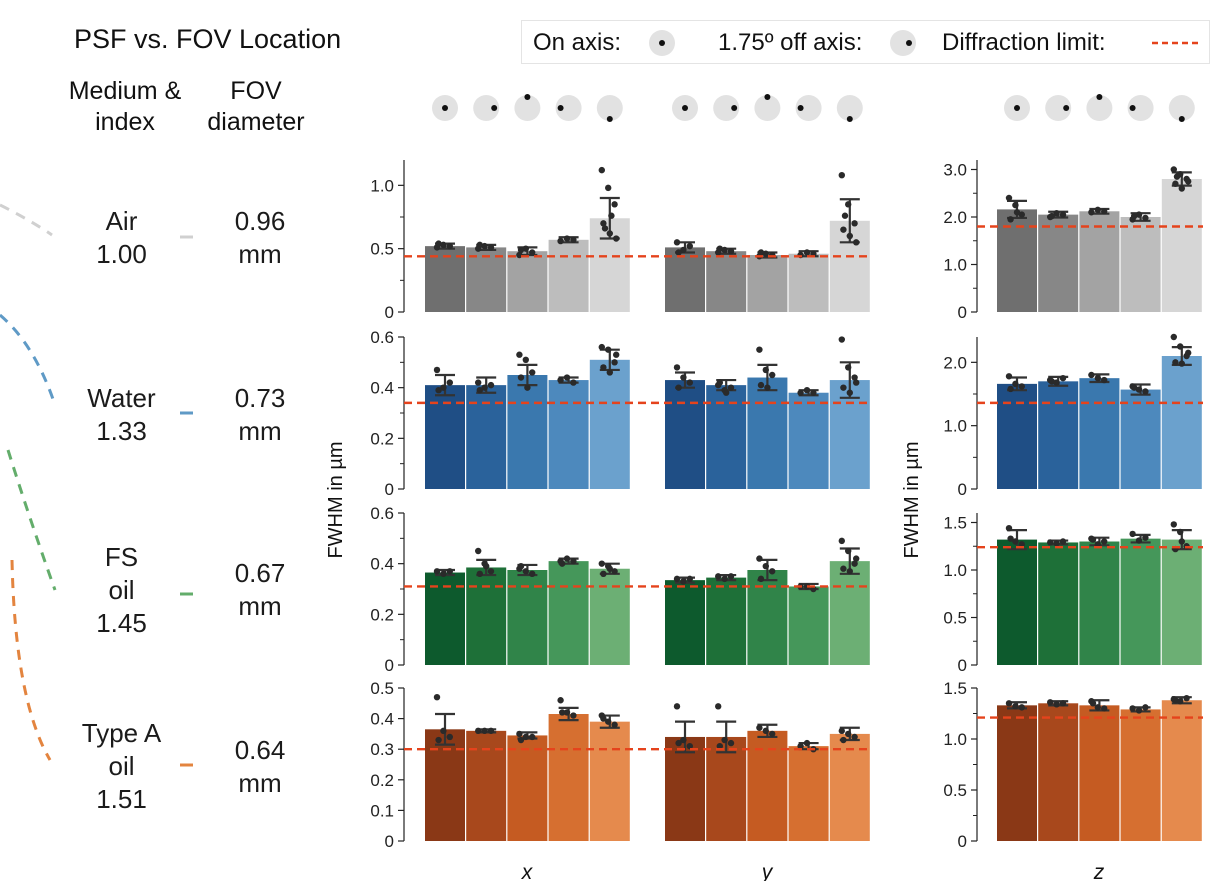 Image resolution: width=1216 pixels, height=881 pixels. What do you see at coordinates (208, 39) in the screenshot?
I see `figure-title: PSF vs. FOV Location` at bounding box center [208, 39].